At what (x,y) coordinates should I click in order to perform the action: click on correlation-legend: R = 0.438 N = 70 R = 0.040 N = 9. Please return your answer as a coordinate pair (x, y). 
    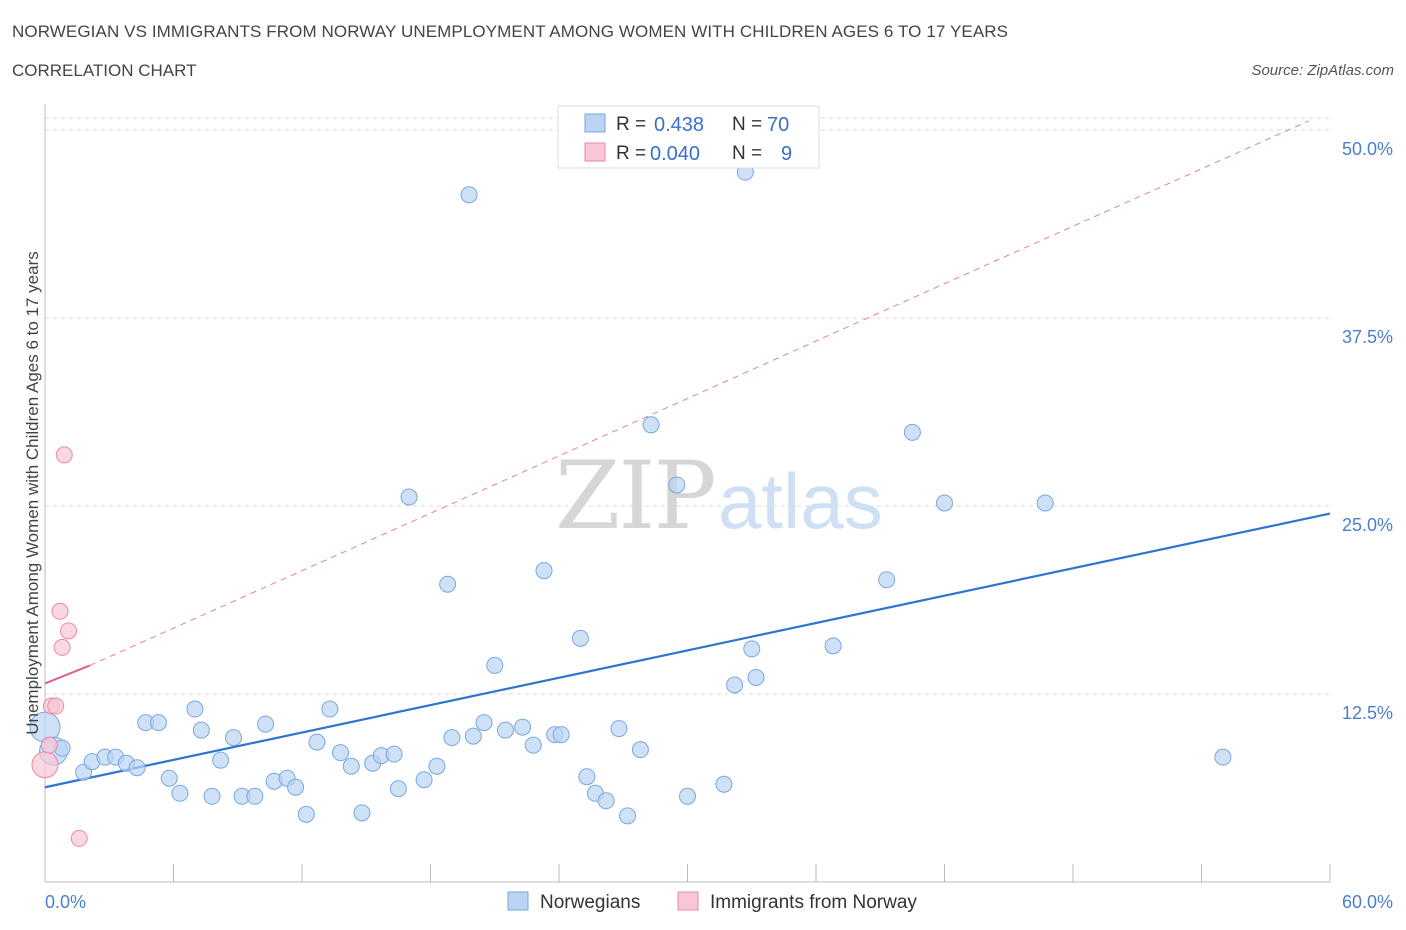
    Looking at the image, I should click on (688, 137).